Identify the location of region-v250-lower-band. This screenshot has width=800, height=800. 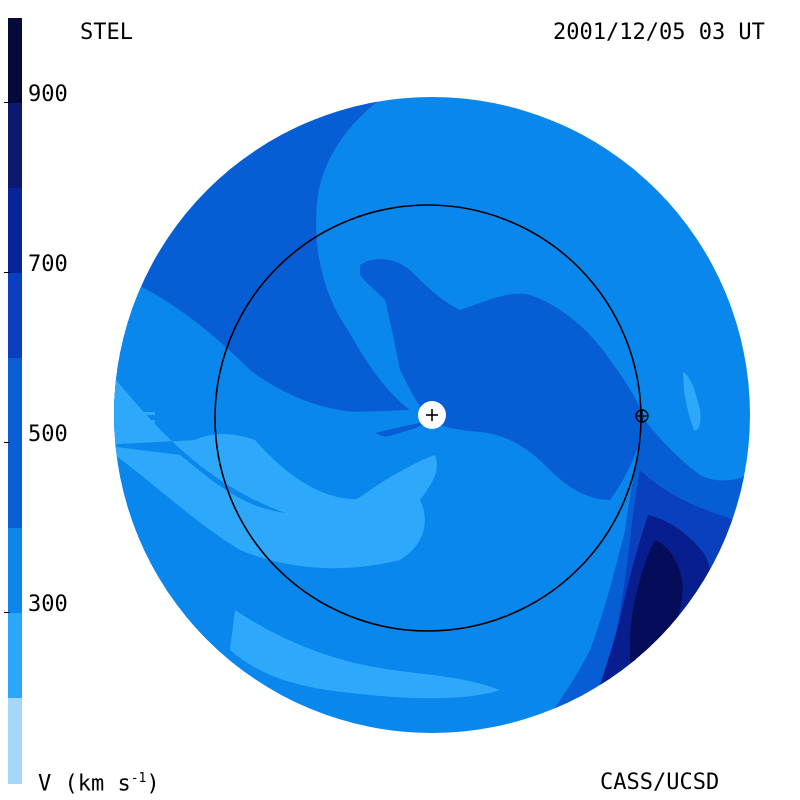
(275, 507).